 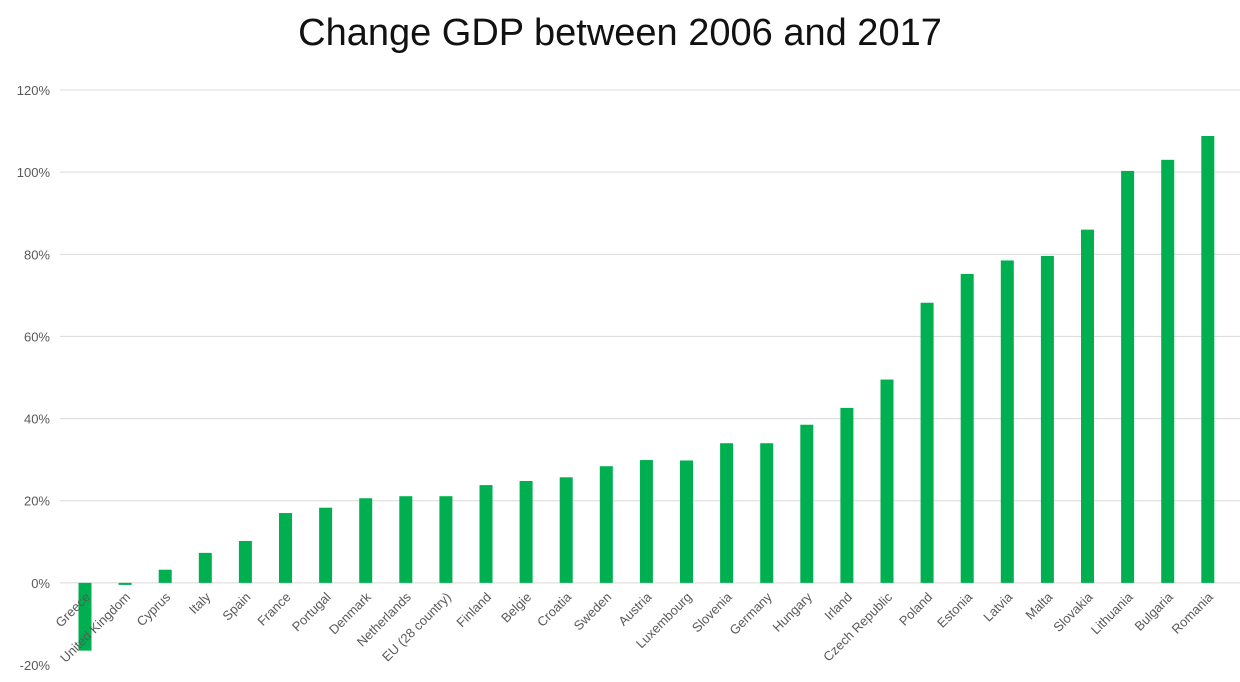 What do you see at coordinates (95, 627) in the screenshot?
I see `x-tick-label: United Kingdom` at bounding box center [95, 627].